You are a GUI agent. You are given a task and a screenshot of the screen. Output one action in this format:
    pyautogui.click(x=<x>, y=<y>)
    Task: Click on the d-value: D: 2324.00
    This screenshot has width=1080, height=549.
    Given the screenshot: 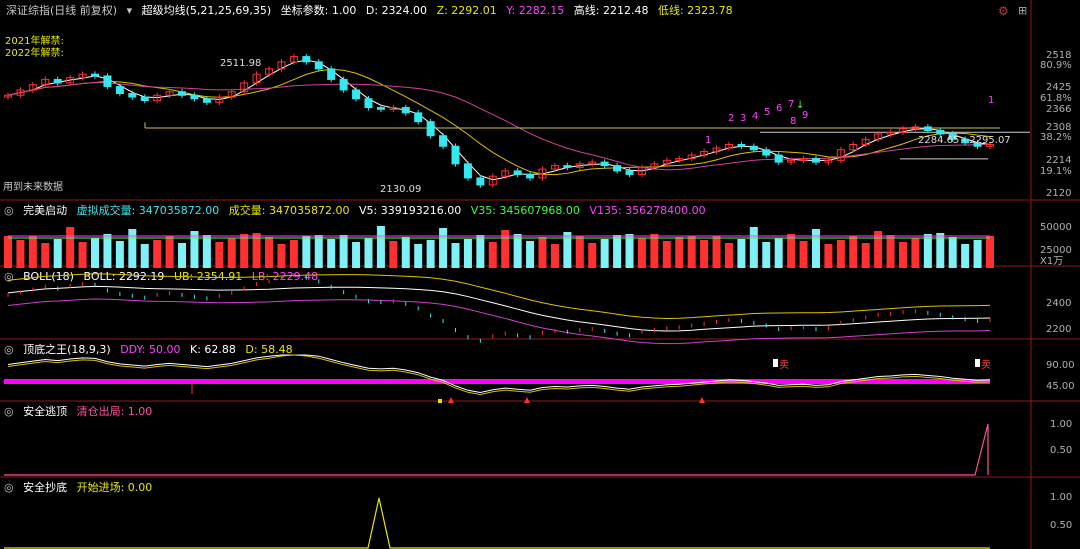 What is the action you would take?
    pyautogui.click(x=396, y=10)
    